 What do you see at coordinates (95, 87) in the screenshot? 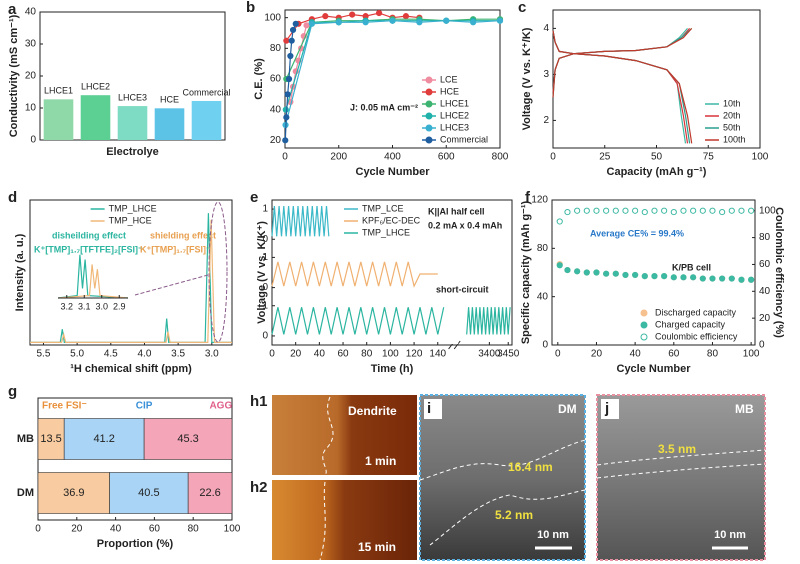
I see `bar-label: LHCE2` at bounding box center [95, 87].